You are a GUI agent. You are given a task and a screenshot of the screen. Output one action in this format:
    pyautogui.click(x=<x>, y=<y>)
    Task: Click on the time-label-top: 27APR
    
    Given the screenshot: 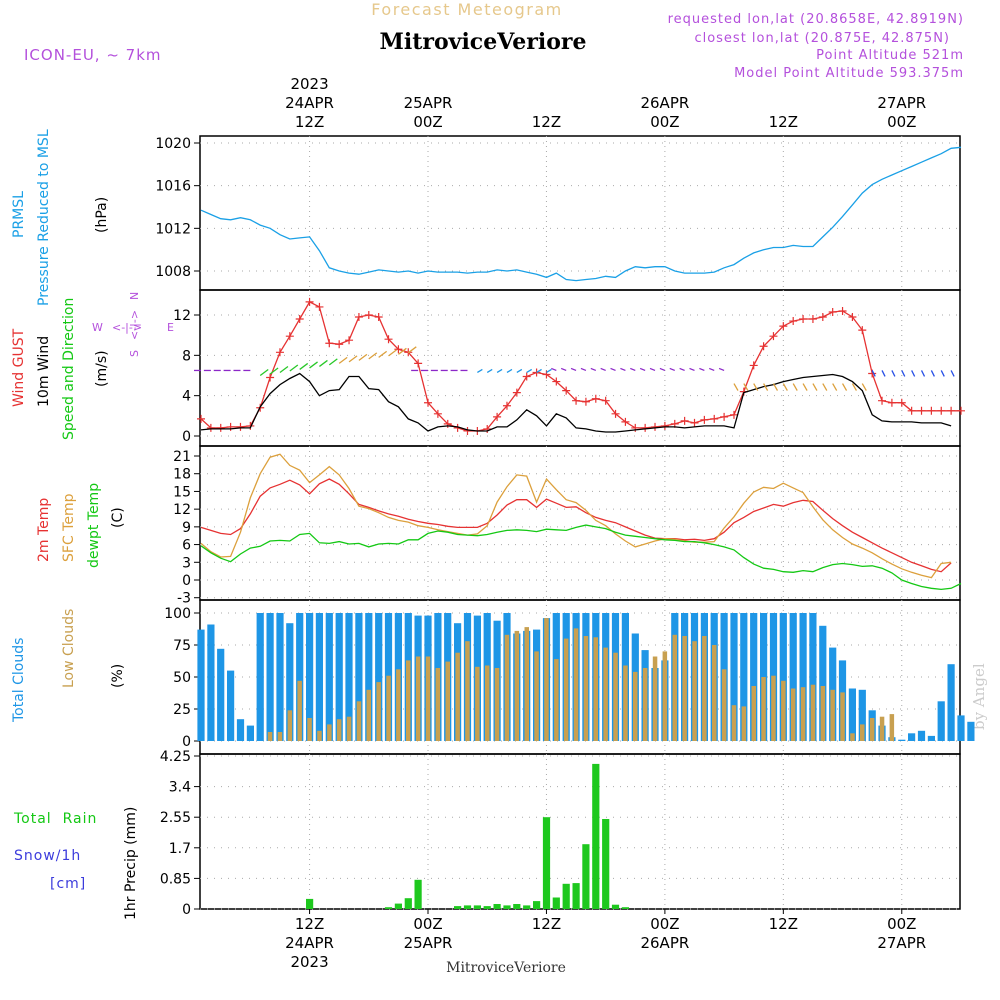 What is the action you would take?
    pyautogui.click(x=901, y=103)
    